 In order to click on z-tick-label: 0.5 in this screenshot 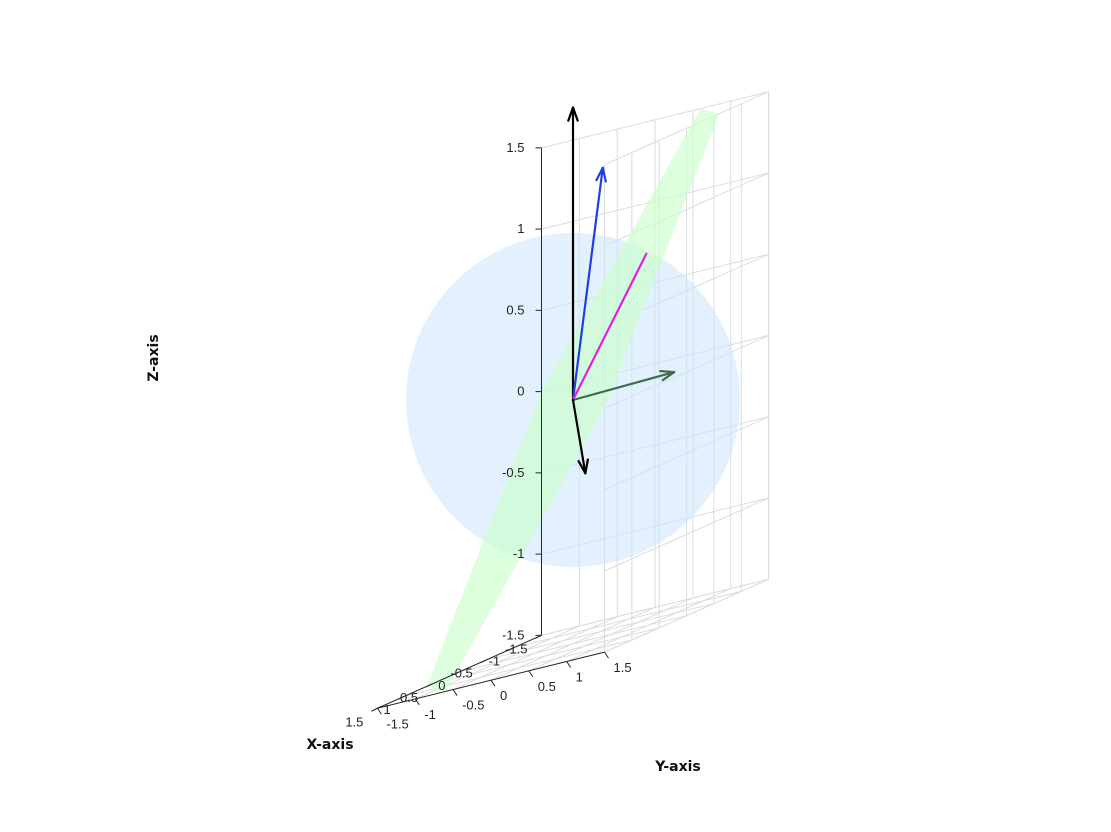, I will do `click(515, 309)`.